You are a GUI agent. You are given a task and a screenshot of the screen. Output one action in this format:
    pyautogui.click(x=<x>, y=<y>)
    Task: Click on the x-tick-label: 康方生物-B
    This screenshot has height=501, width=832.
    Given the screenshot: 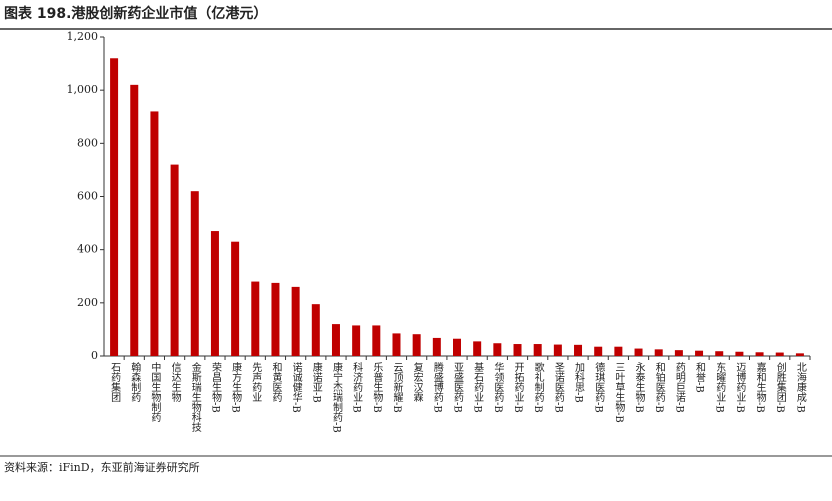 What is the action you would take?
    pyautogui.click(x=236, y=387)
    